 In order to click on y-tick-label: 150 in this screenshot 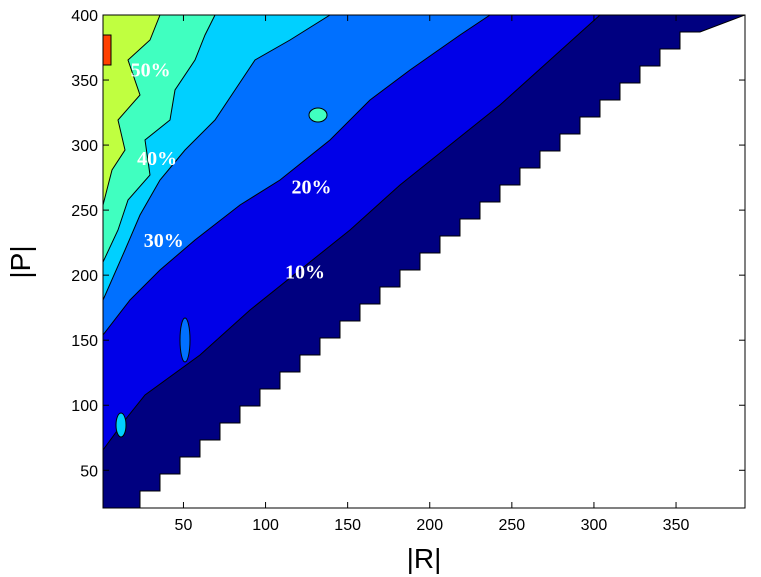, I will do `click(84, 341)`.